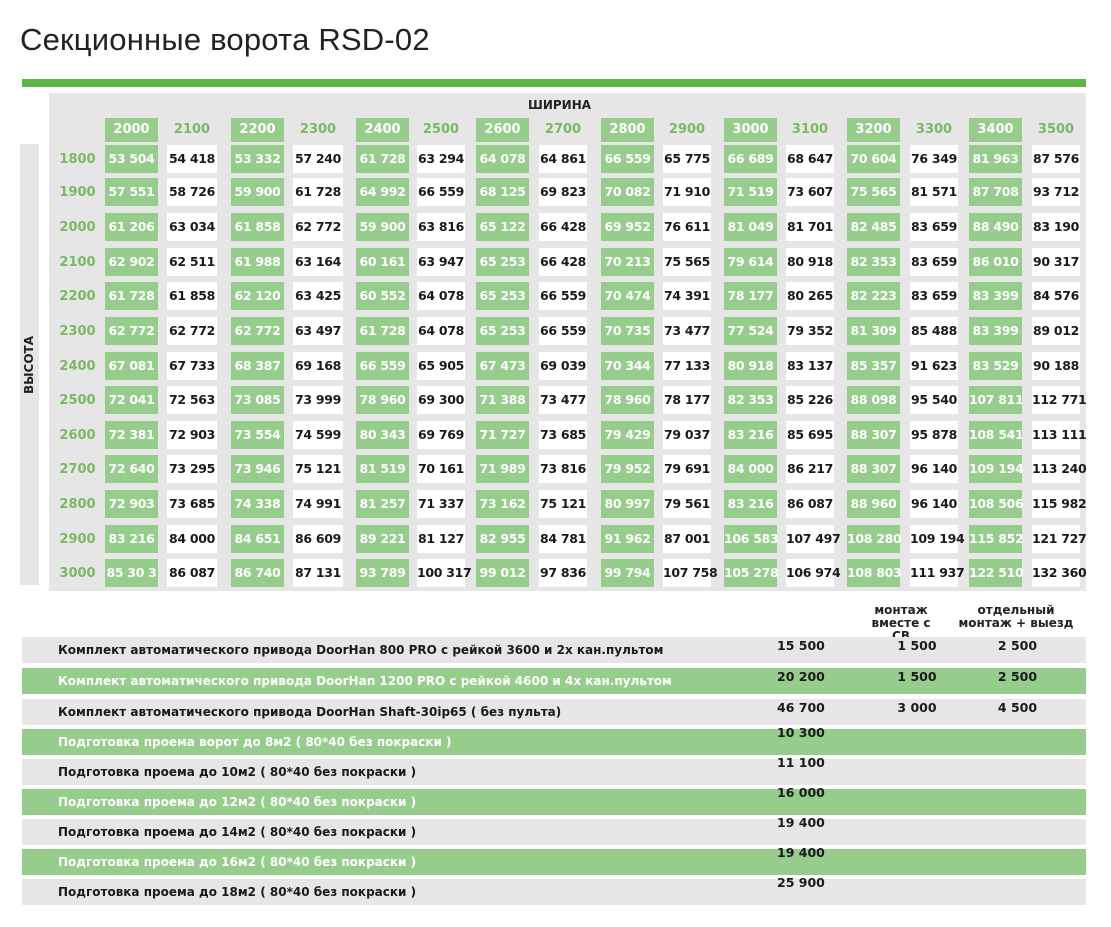 The image size is (1111, 927). Describe the element at coordinates (382, 504) in the screenshot. I see `price-cell: 81 257` at that location.